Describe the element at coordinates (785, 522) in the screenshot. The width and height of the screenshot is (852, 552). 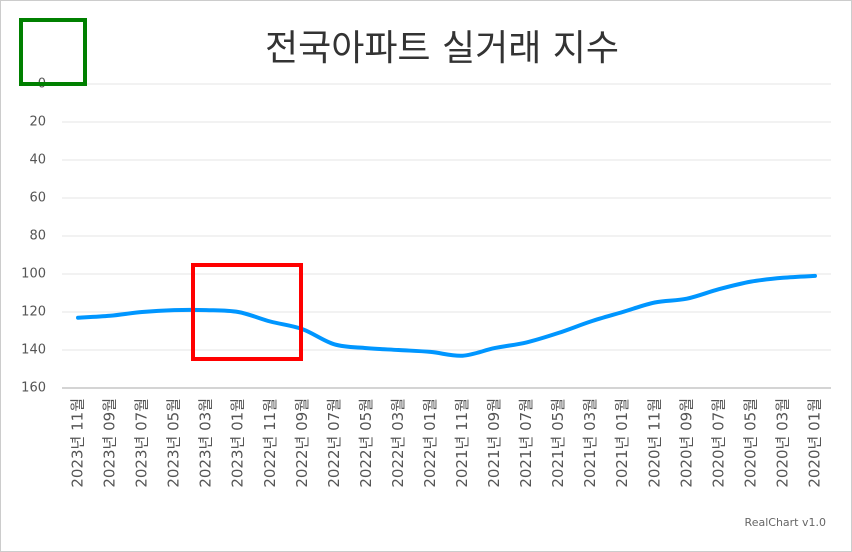
I see `credits: RealChart v1.0` at that location.